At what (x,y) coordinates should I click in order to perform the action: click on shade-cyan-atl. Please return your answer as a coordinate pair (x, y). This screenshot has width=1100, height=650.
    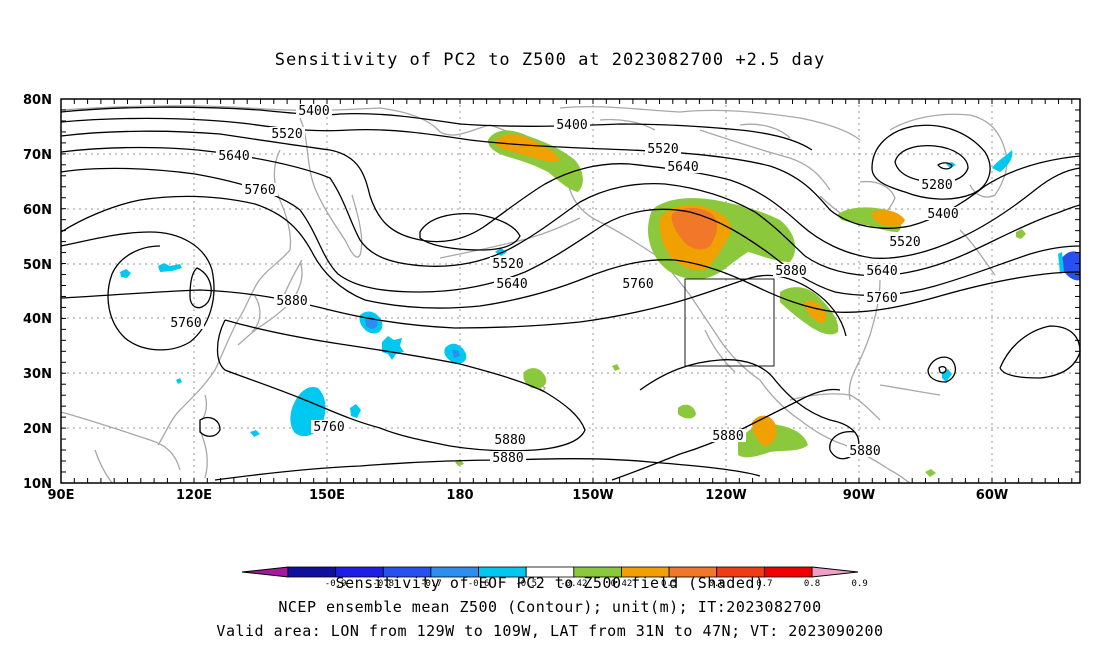
    Looking at the image, I should click on (1002, 161).